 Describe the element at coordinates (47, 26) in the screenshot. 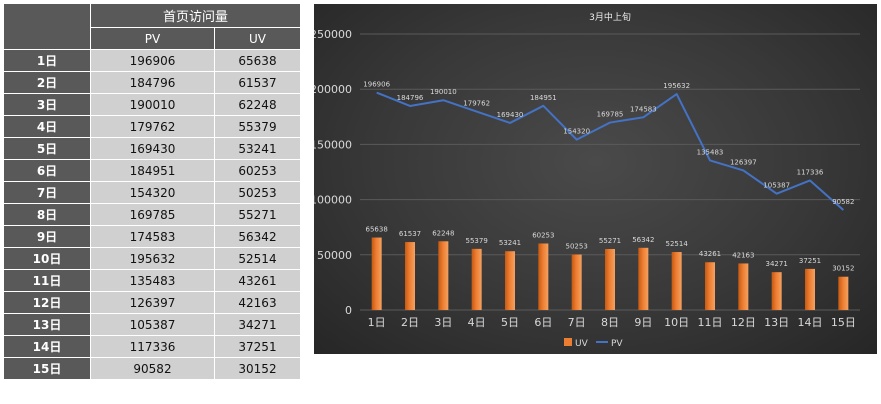

I see `table-corner` at that location.